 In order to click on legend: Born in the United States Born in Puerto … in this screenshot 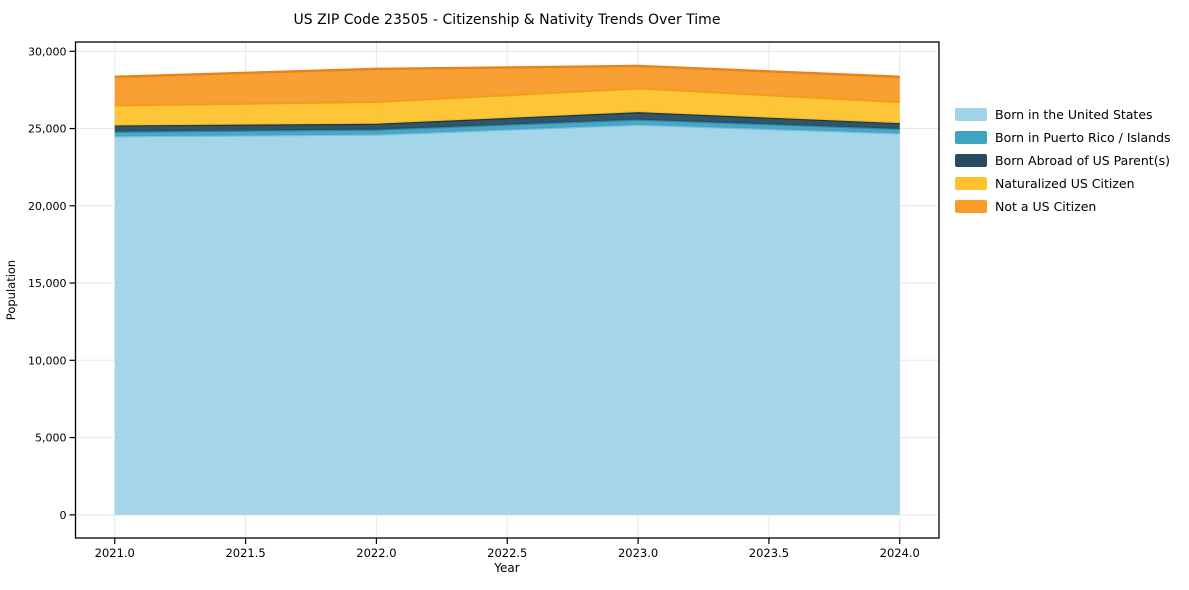, I will do `click(1063, 160)`.